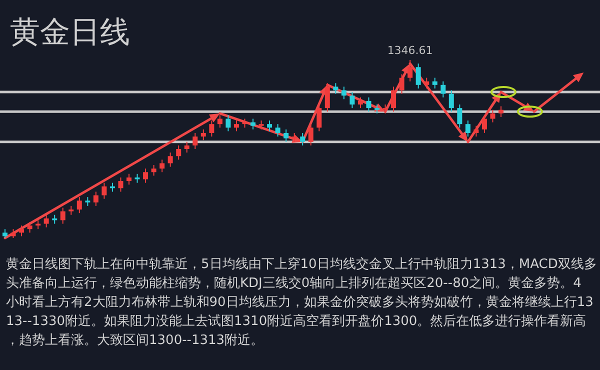 This screenshot has height=370, width=600. I want to click on chart-title: 黄金日线, so click(70, 32).